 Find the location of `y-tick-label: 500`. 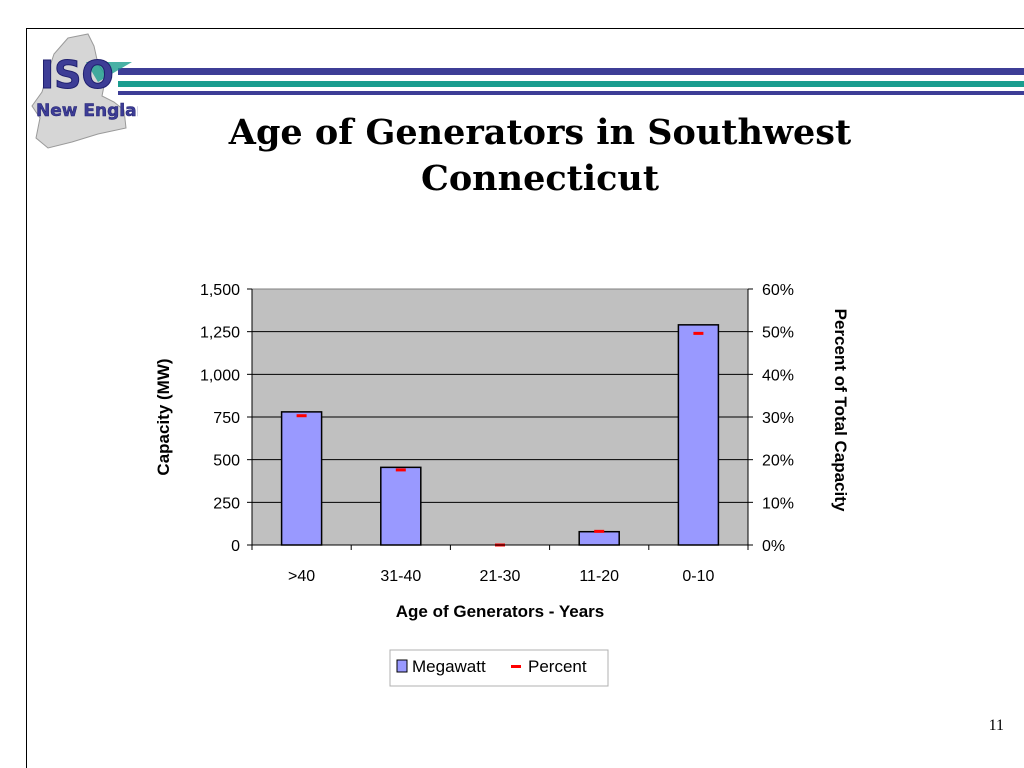

y-tick-label: 500 is located at coordinates (226, 461).